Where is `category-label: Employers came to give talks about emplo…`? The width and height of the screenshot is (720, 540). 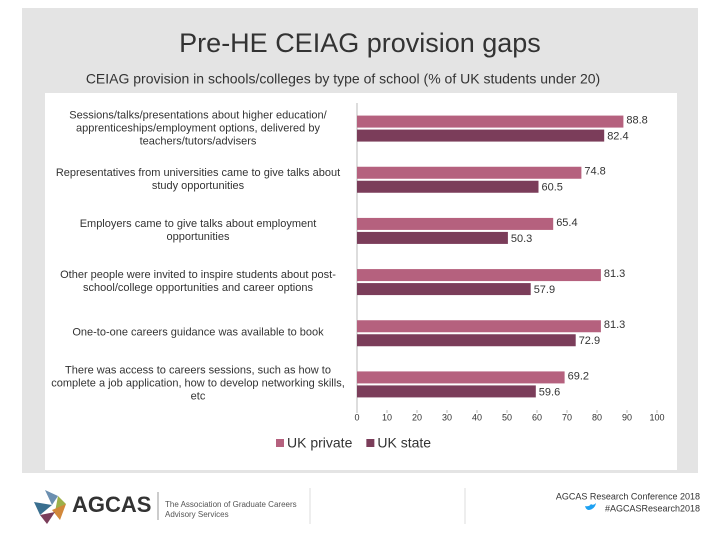 category-label: Employers came to give talks about emplo… is located at coordinates (198, 230).